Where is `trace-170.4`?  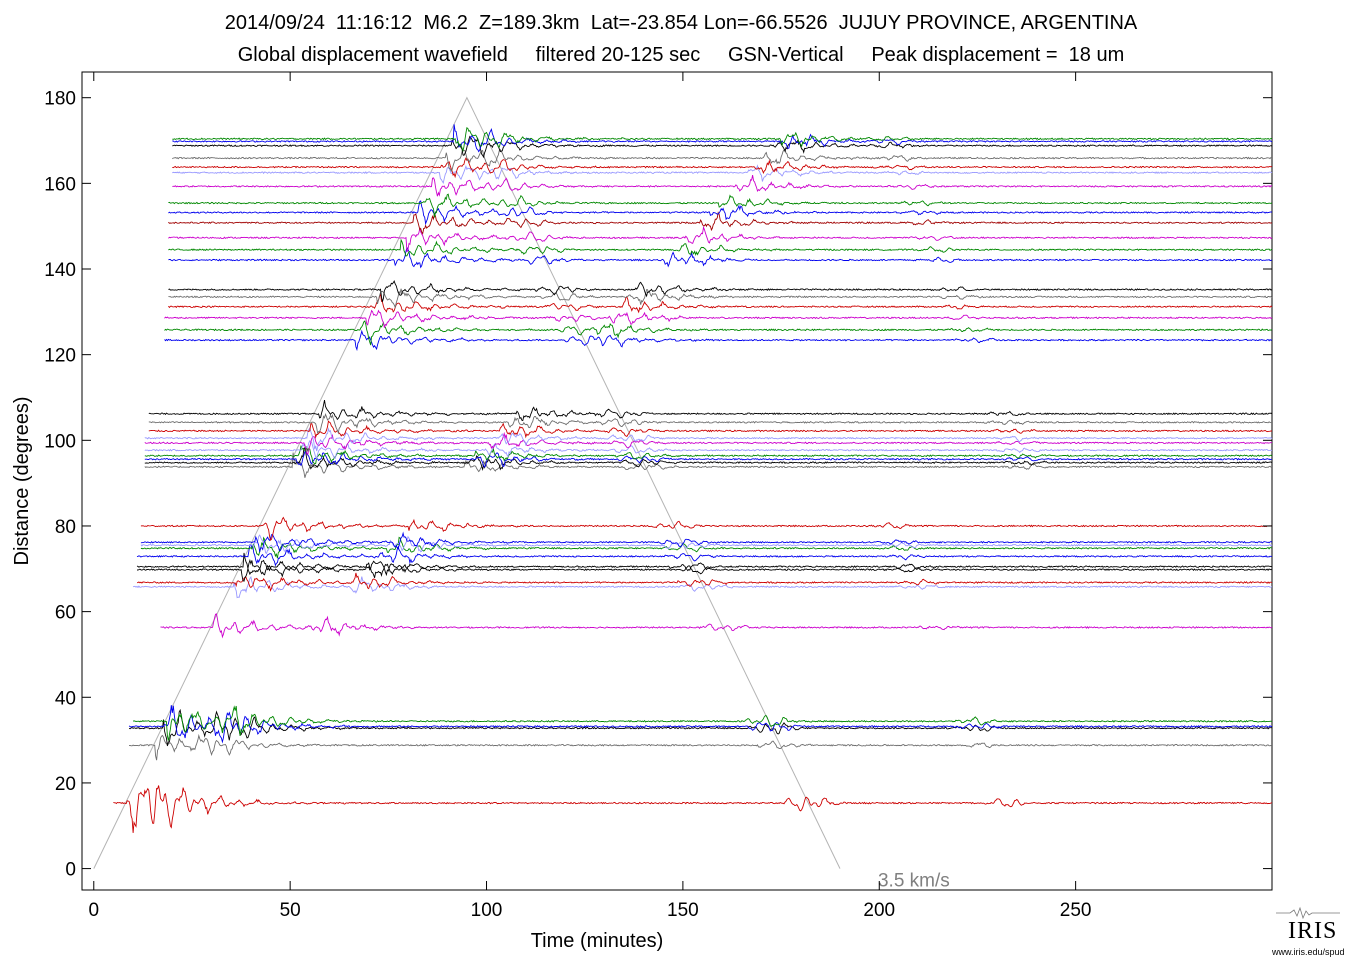
trace-170.4 is located at coordinates (722, 140).